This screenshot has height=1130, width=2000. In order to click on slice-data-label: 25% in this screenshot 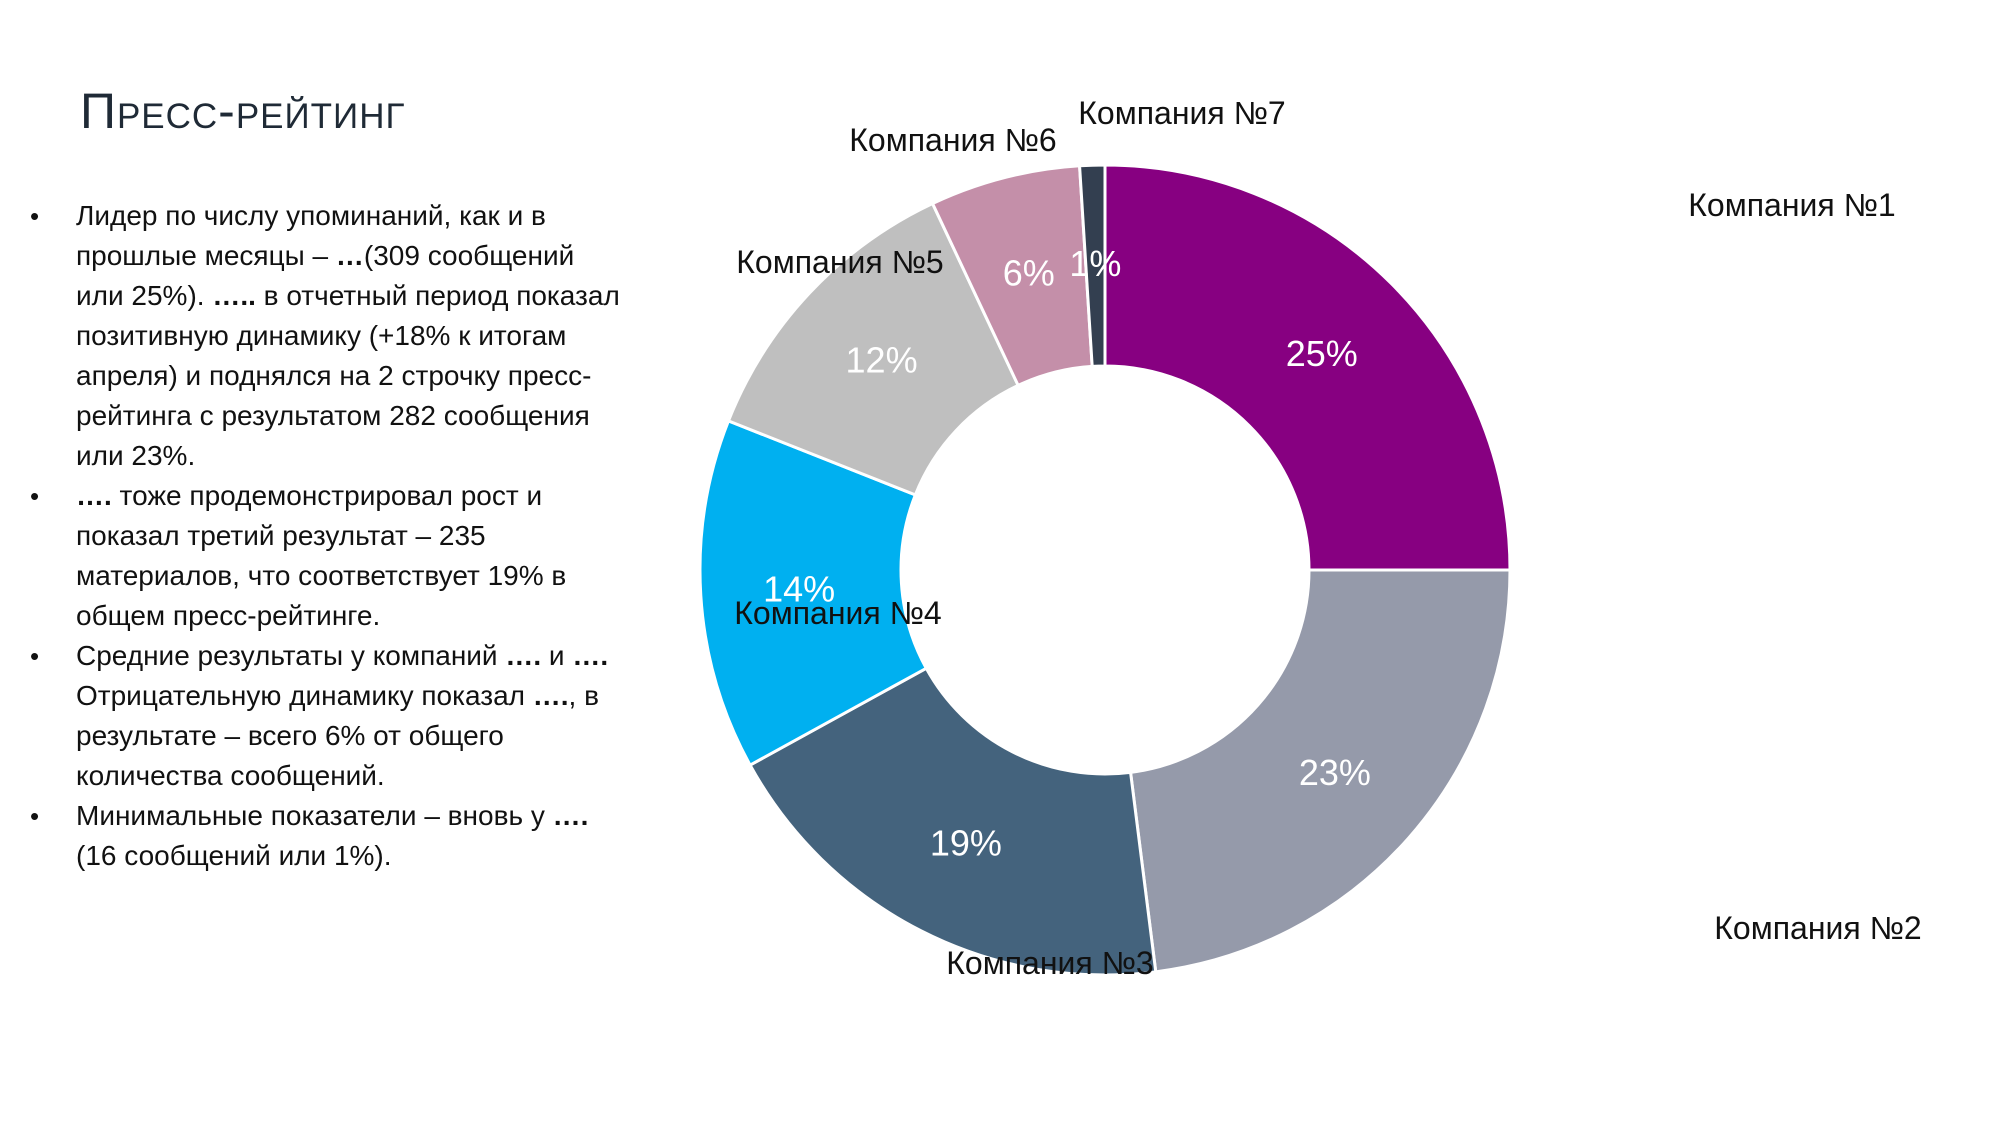, I will do `click(1322, 353)`.